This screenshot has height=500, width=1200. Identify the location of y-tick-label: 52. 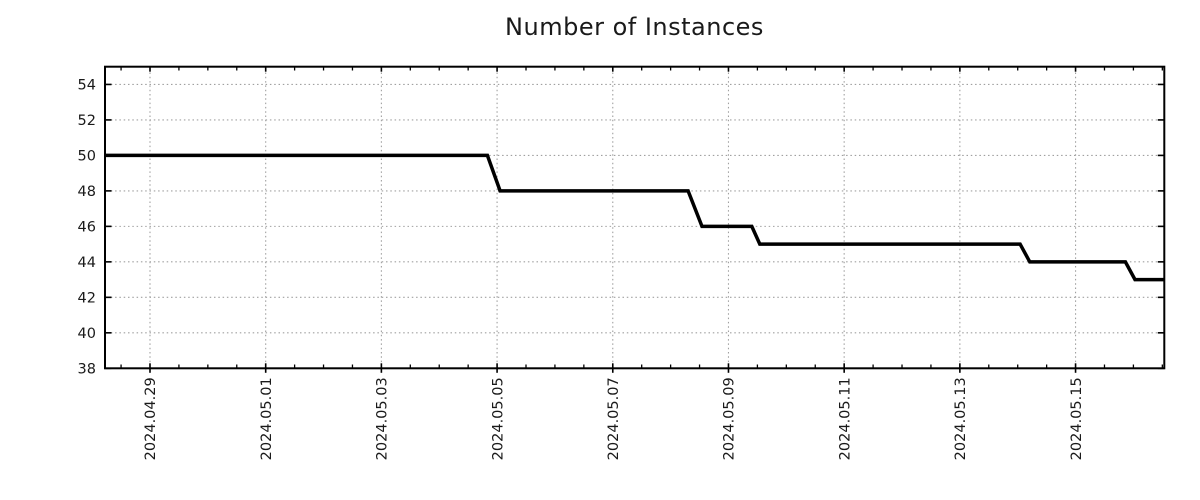
(87, 121).